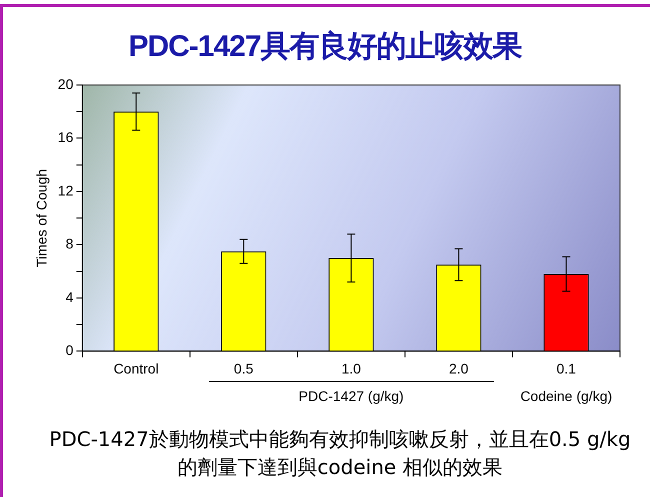 The image size is (650, 497). What do you see at coordinates (70, 244) in the screenshot?
I see `y-tick-label: 8` at bounding box center [70, 244].